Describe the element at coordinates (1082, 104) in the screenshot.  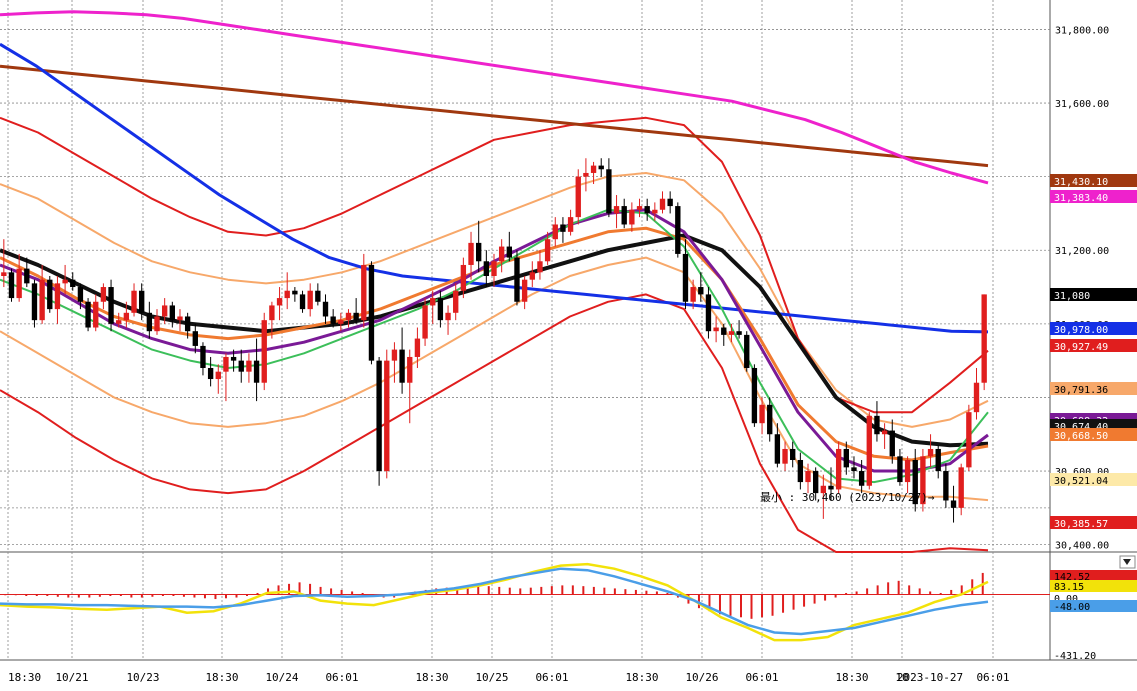
I see `price-tick-label: 31,600.00` at that location.